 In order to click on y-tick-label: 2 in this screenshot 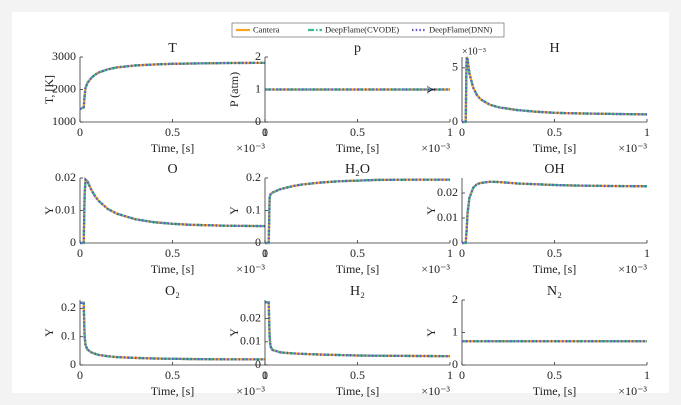, I will do `click(258, 56)`.